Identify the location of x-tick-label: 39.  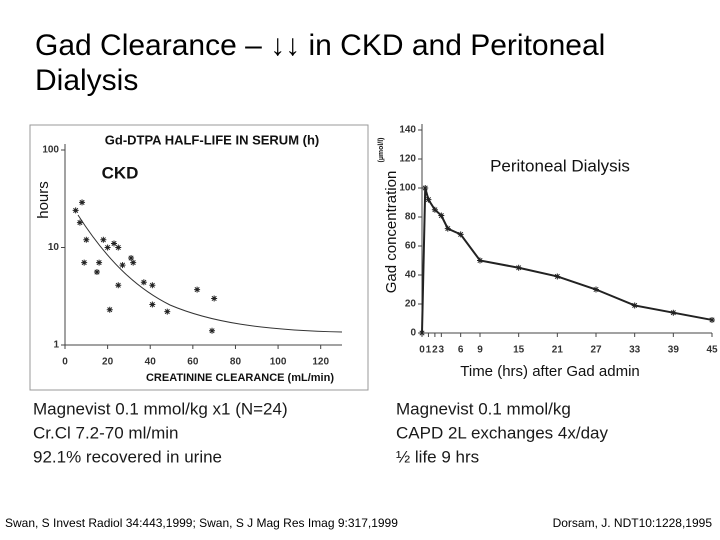
(674, 350).